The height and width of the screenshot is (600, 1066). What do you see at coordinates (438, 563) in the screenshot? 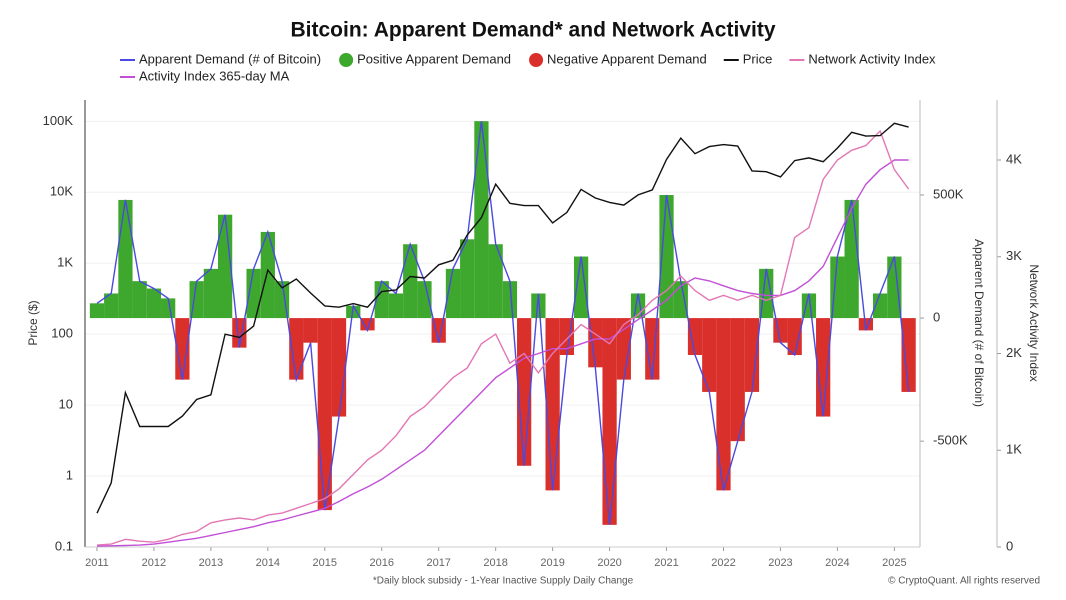
I see `x-tick-label: 2017` at bounding box center [438, 563].